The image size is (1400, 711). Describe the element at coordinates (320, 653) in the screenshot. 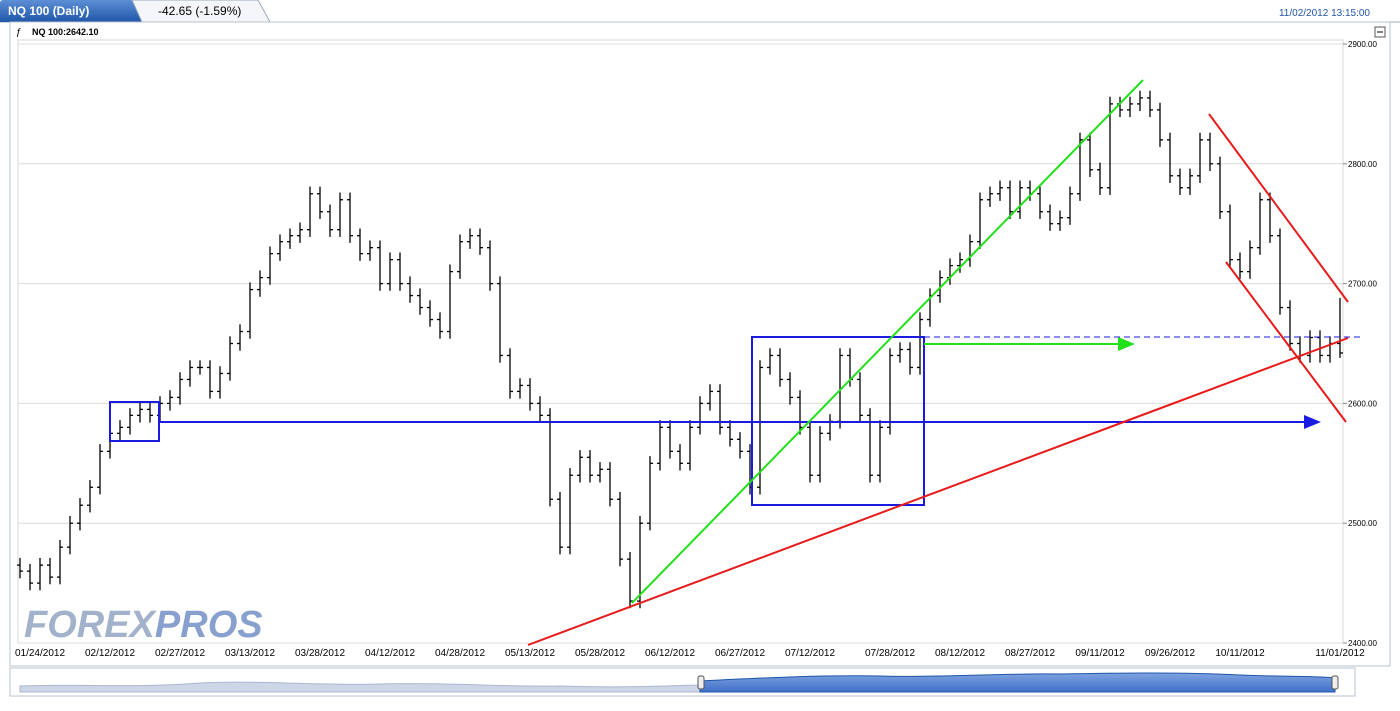

I see `x-tick-label: 03/28/2012` at that location.